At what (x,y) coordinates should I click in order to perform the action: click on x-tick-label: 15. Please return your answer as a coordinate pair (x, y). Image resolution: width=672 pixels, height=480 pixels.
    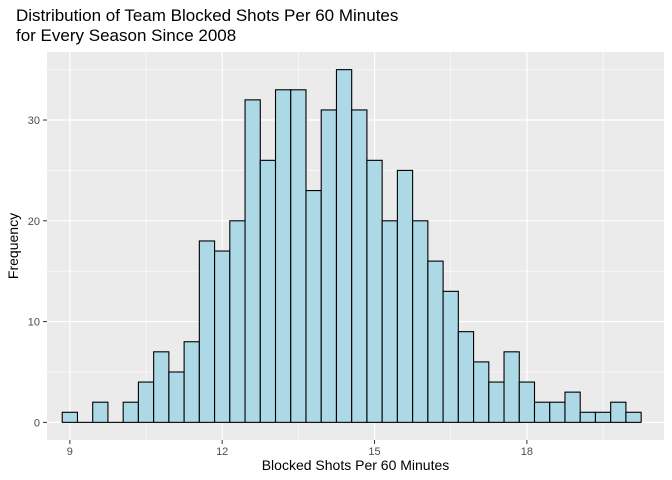
    Looking at the image, I should click on (374, 452).